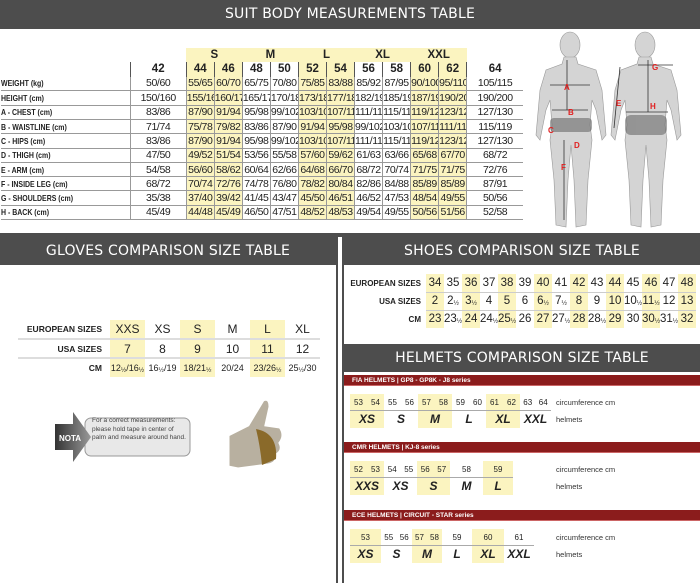 This screenshot has width=700, height=583. What do you see at coordinates (507, 318) in the screenshot?
I see `cell: 25½` at bounding box center [507, 318].